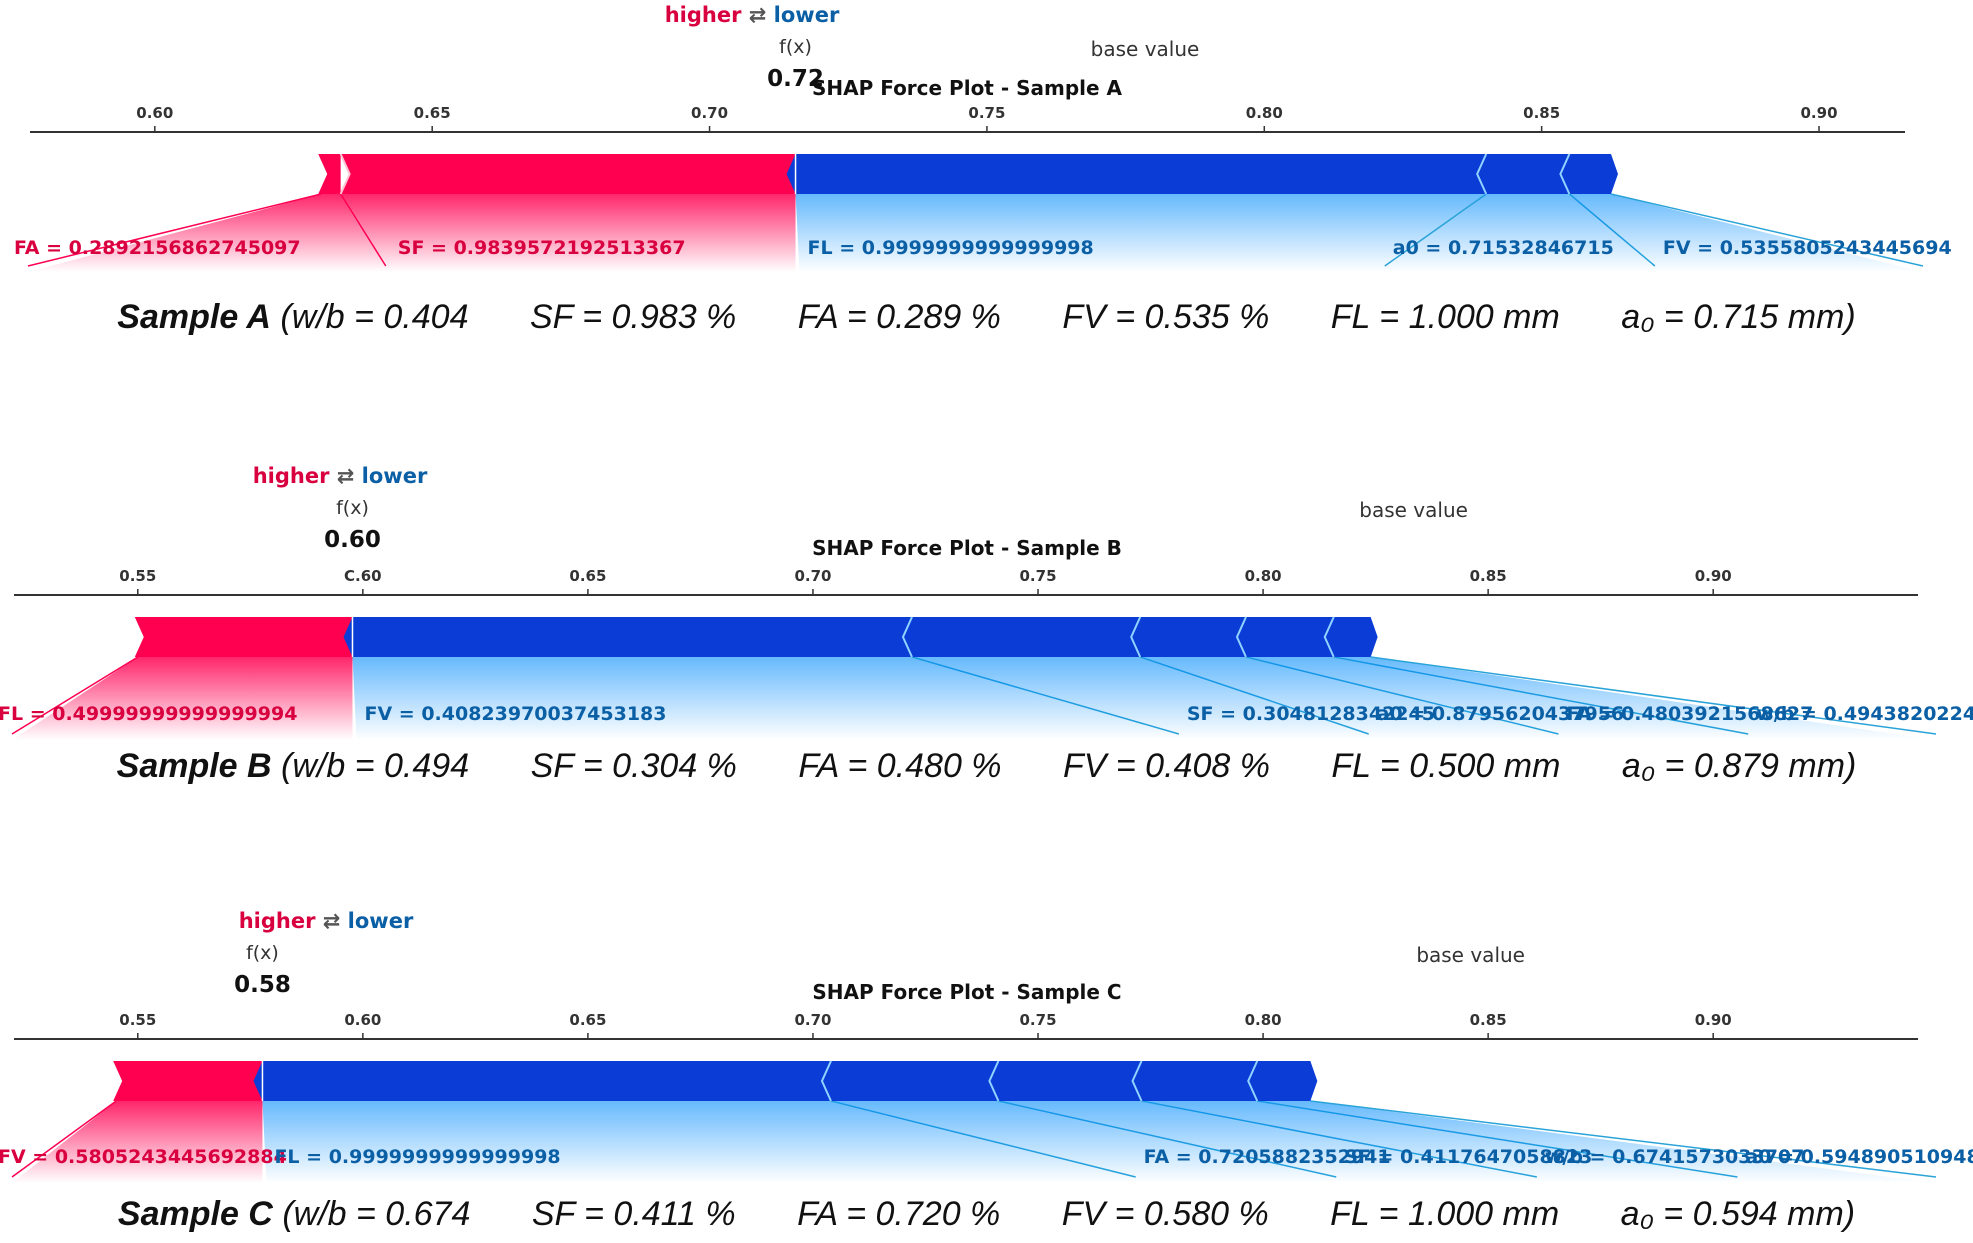  I want to click on negative-bar-FV, so click(1589, 174).